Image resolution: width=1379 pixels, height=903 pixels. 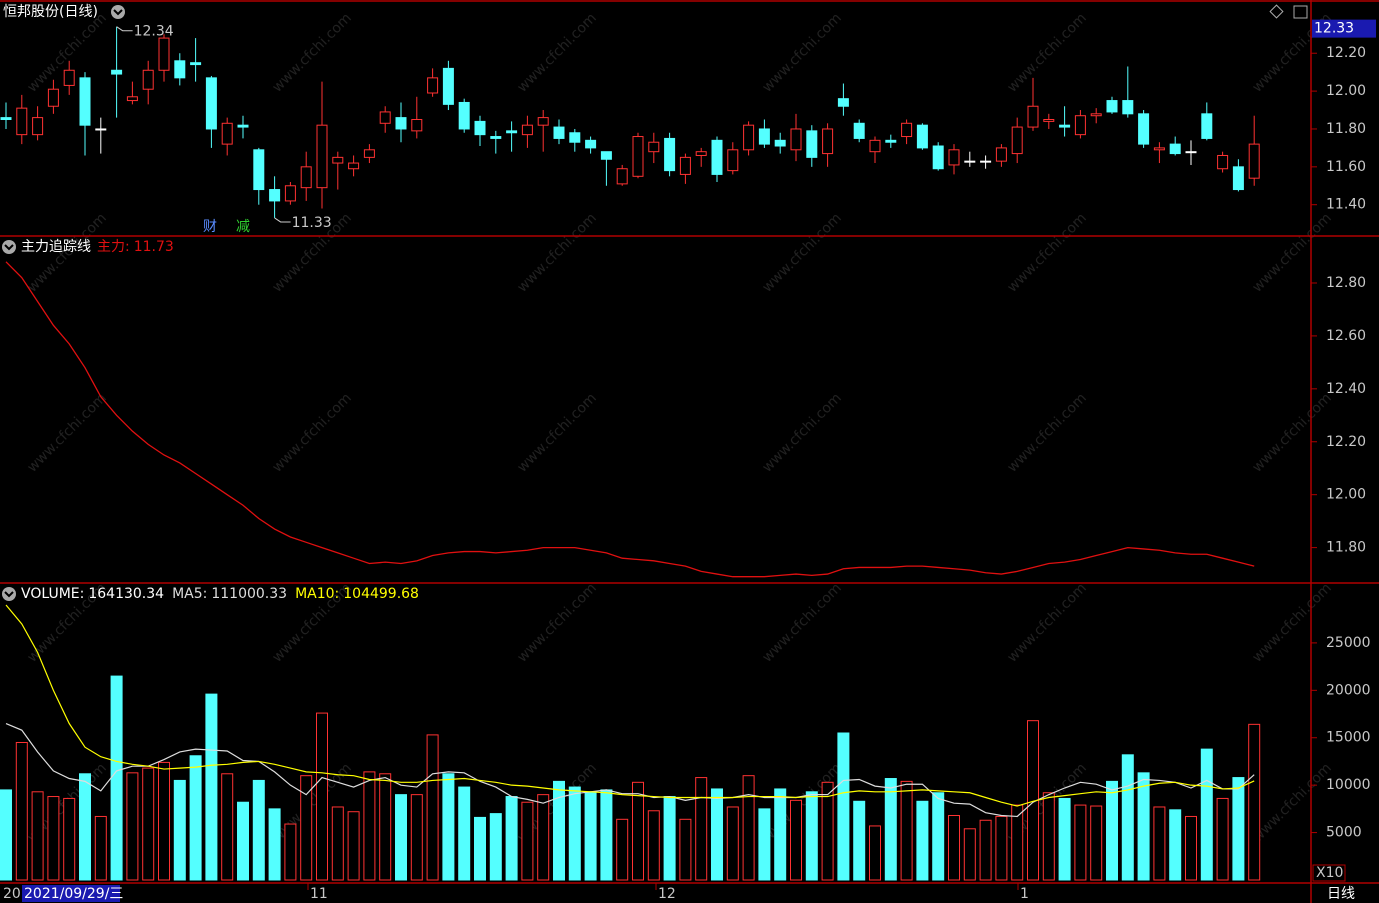 I want to click on y-tick-label: 12.80, so click(x=1346, y=283).